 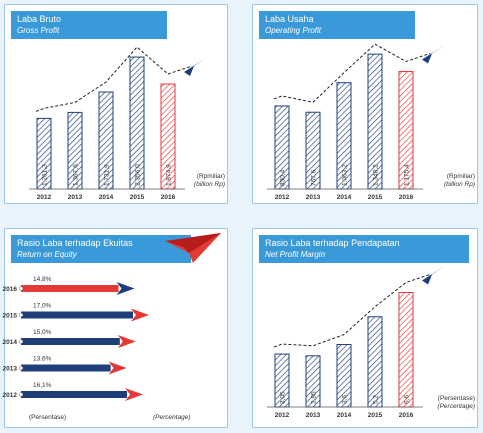 I want to click on y-tick-label: 2016, so click(x=10, y=289).